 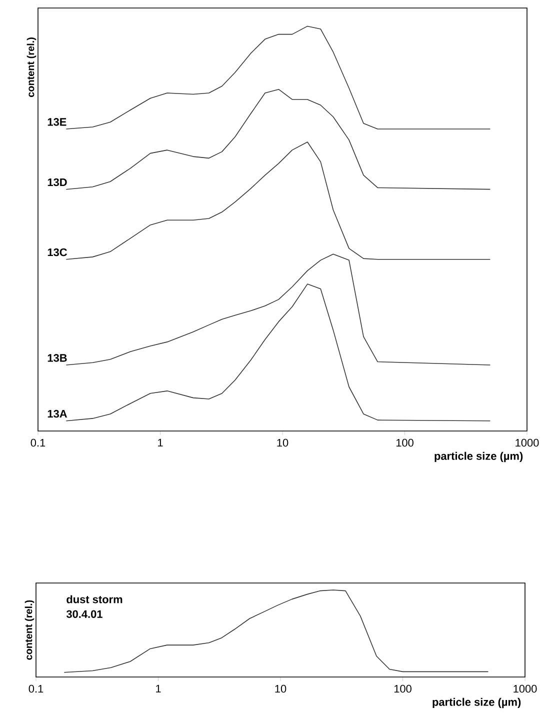 What do you see at coordinates (94, 599) in the screenshot?
I see `annotation: dust storm` at bounding box center [94, 599].